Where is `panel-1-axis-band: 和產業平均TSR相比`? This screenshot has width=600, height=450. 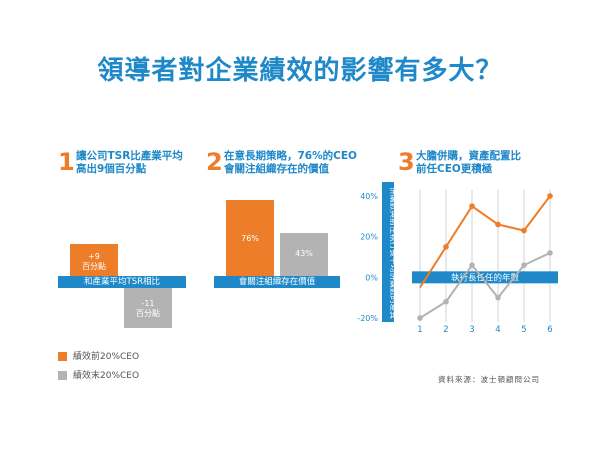 panel-1-axis-band: 和產業平均TSR相比 is located at coordinates (122, 282).